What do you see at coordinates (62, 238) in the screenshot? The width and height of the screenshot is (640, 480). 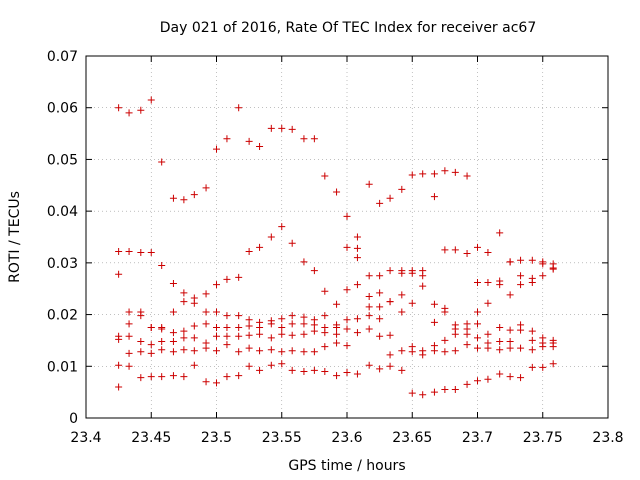 I see `y-tick-labels: 0 0.01 0.02 0.03 0.04 0.05 0.06 0.07` at bounding box center [62, 238].